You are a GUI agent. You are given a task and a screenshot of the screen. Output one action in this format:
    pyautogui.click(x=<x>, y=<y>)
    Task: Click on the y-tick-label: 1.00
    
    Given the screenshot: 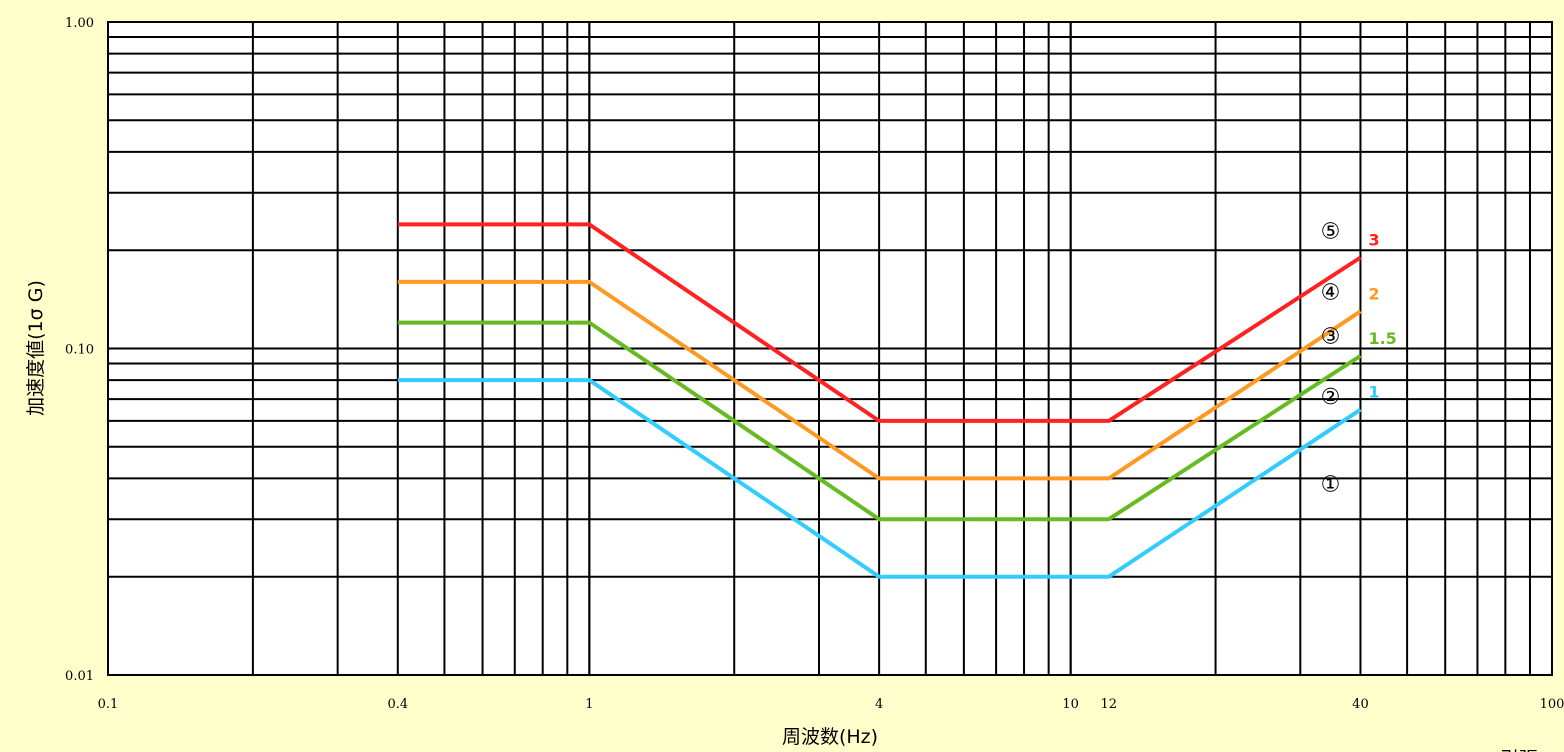 What is the action you would take?
    pyautogui.click(x=79, y=23)
    